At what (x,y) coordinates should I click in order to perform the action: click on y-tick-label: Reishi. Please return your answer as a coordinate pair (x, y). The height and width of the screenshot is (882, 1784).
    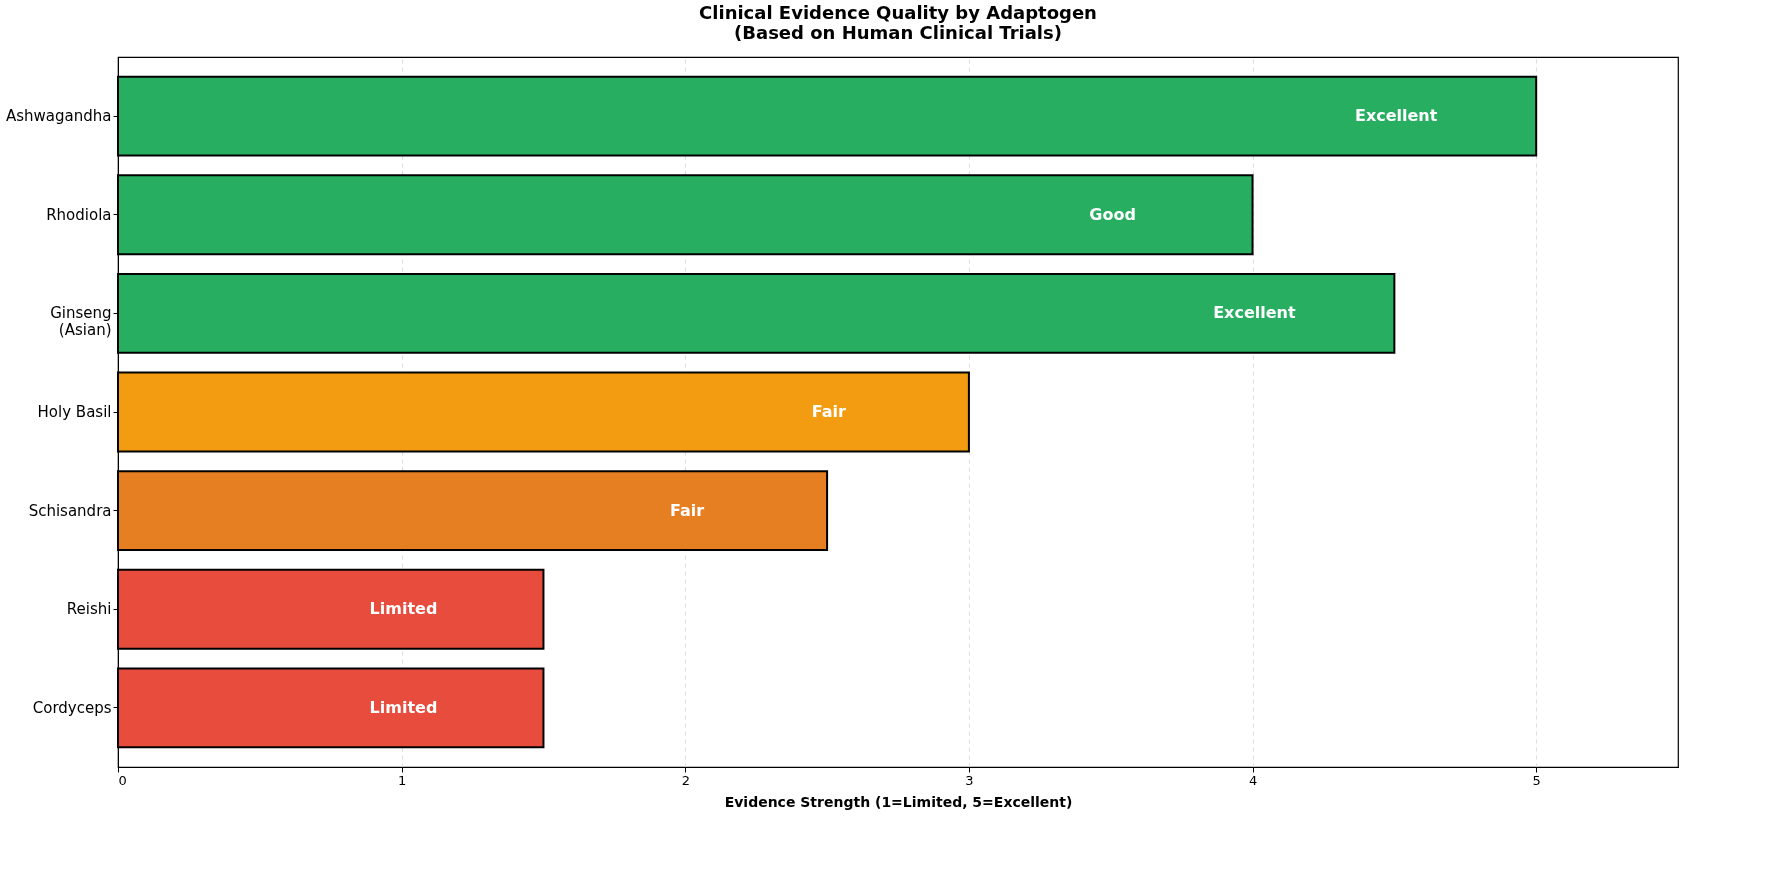
    Looking at the image, I should click on (89, 609).